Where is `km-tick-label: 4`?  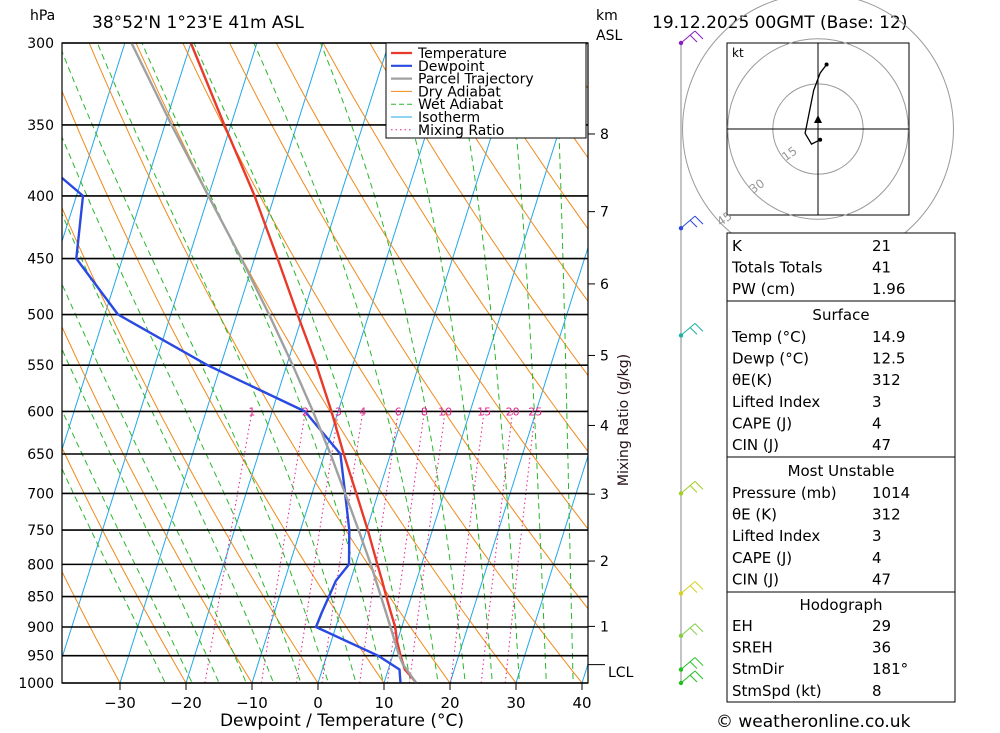 km-tick-label: 4 is located at coordinates (604, 426).